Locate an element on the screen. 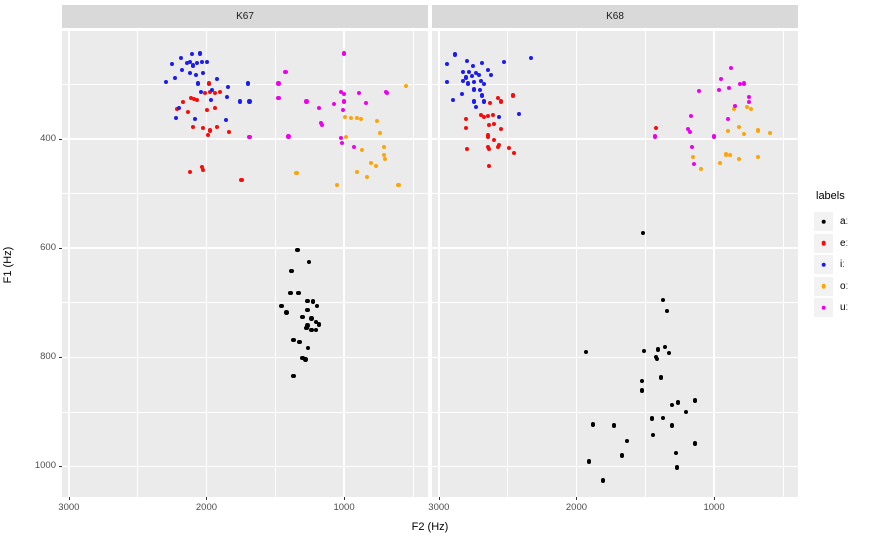 Image resolution: width=870 pixels, height=547 pixels. legend-label: uː is located at coordinates (844, 308).